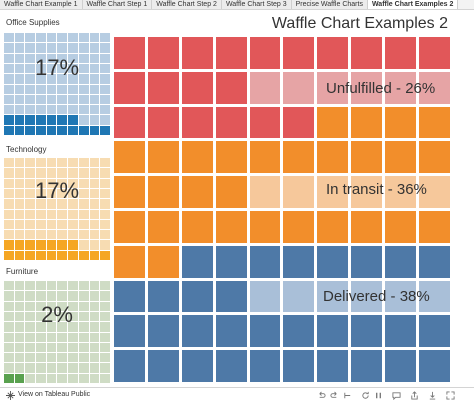  Describe the element at coordinates (321, 395) in the screenshot. I see `undo-icon` at that location.